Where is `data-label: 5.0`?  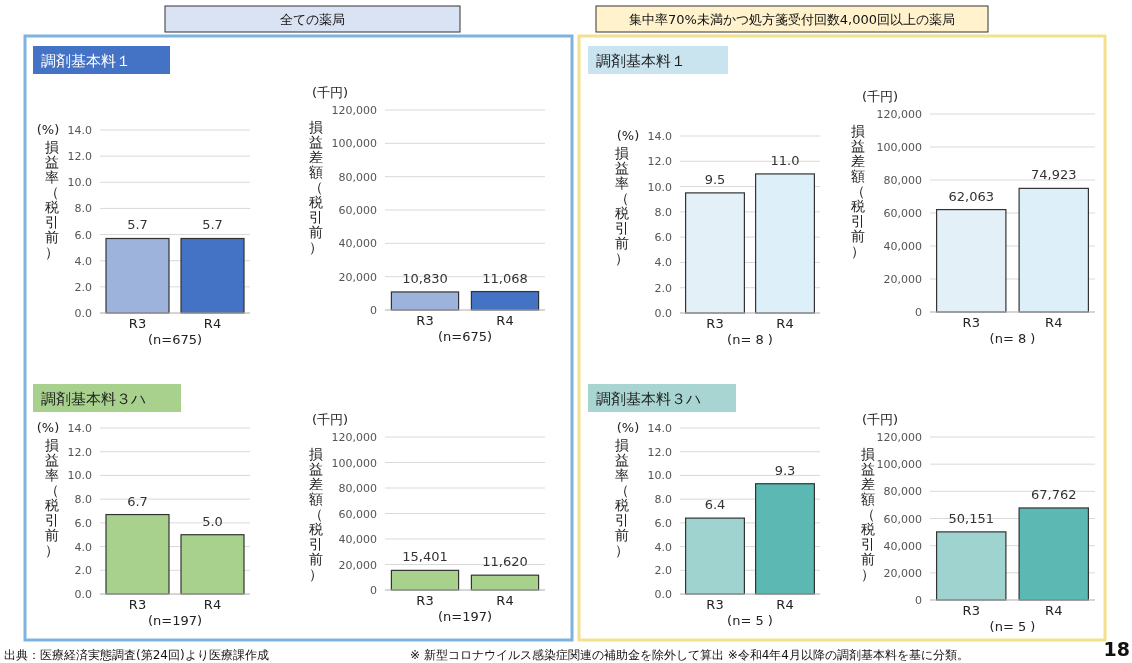
data-label: 5.0 is located at coordinates (212, 521).